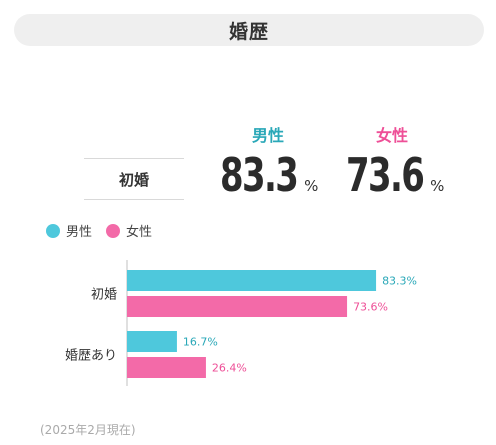  I want to click on first-marriage-label: 初婚, so click(134, 179).